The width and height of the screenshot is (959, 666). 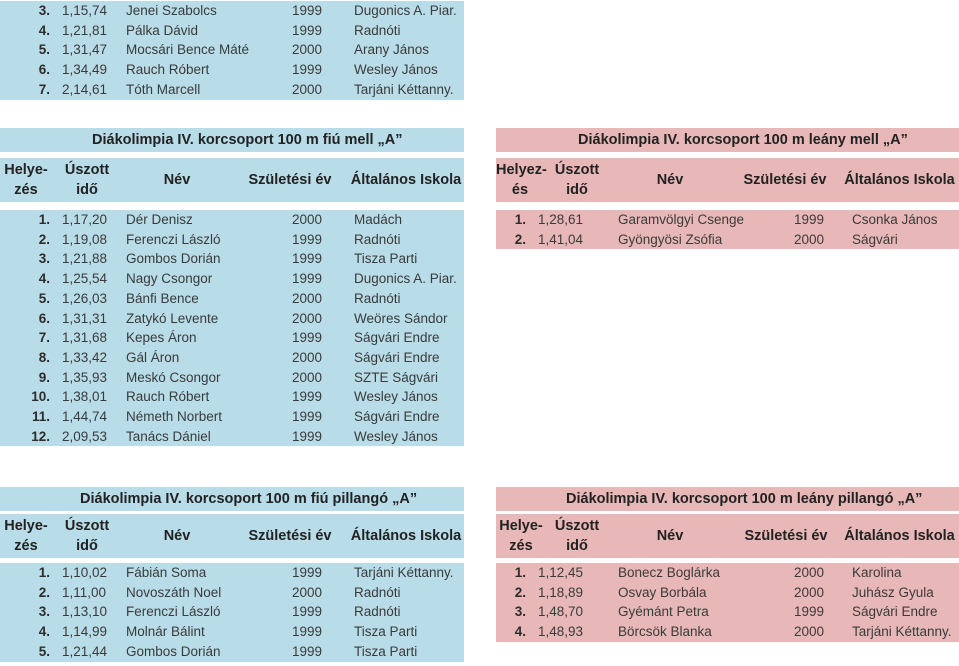 I want to click on time-cell: 1,17,20, so click(x=90, y=220).